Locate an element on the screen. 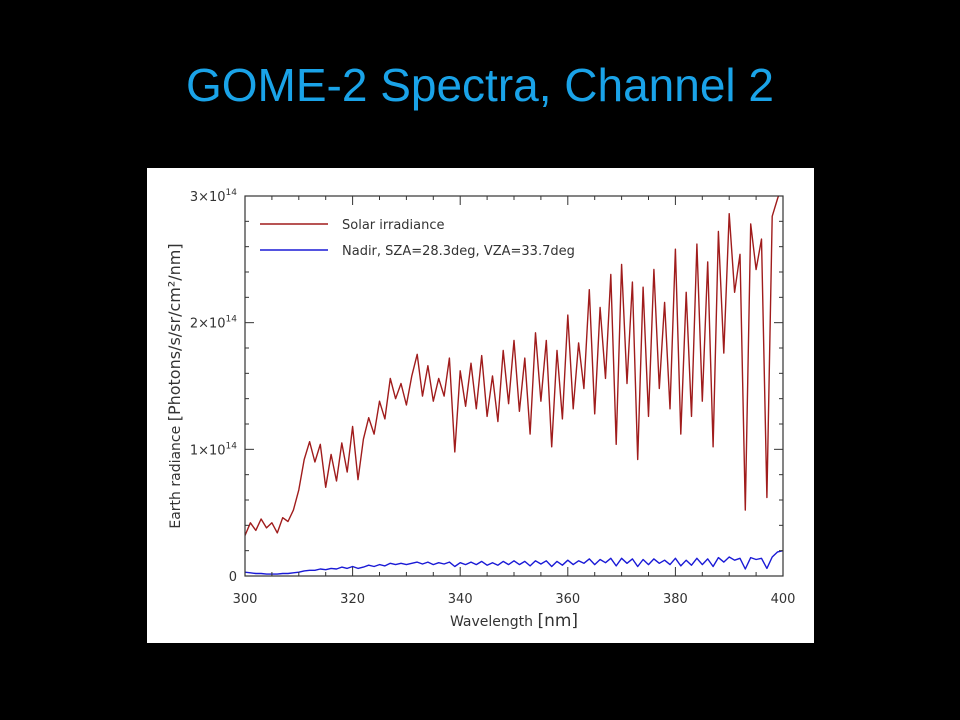  x-tick-label: 380 is located at coordinates (675, 599).